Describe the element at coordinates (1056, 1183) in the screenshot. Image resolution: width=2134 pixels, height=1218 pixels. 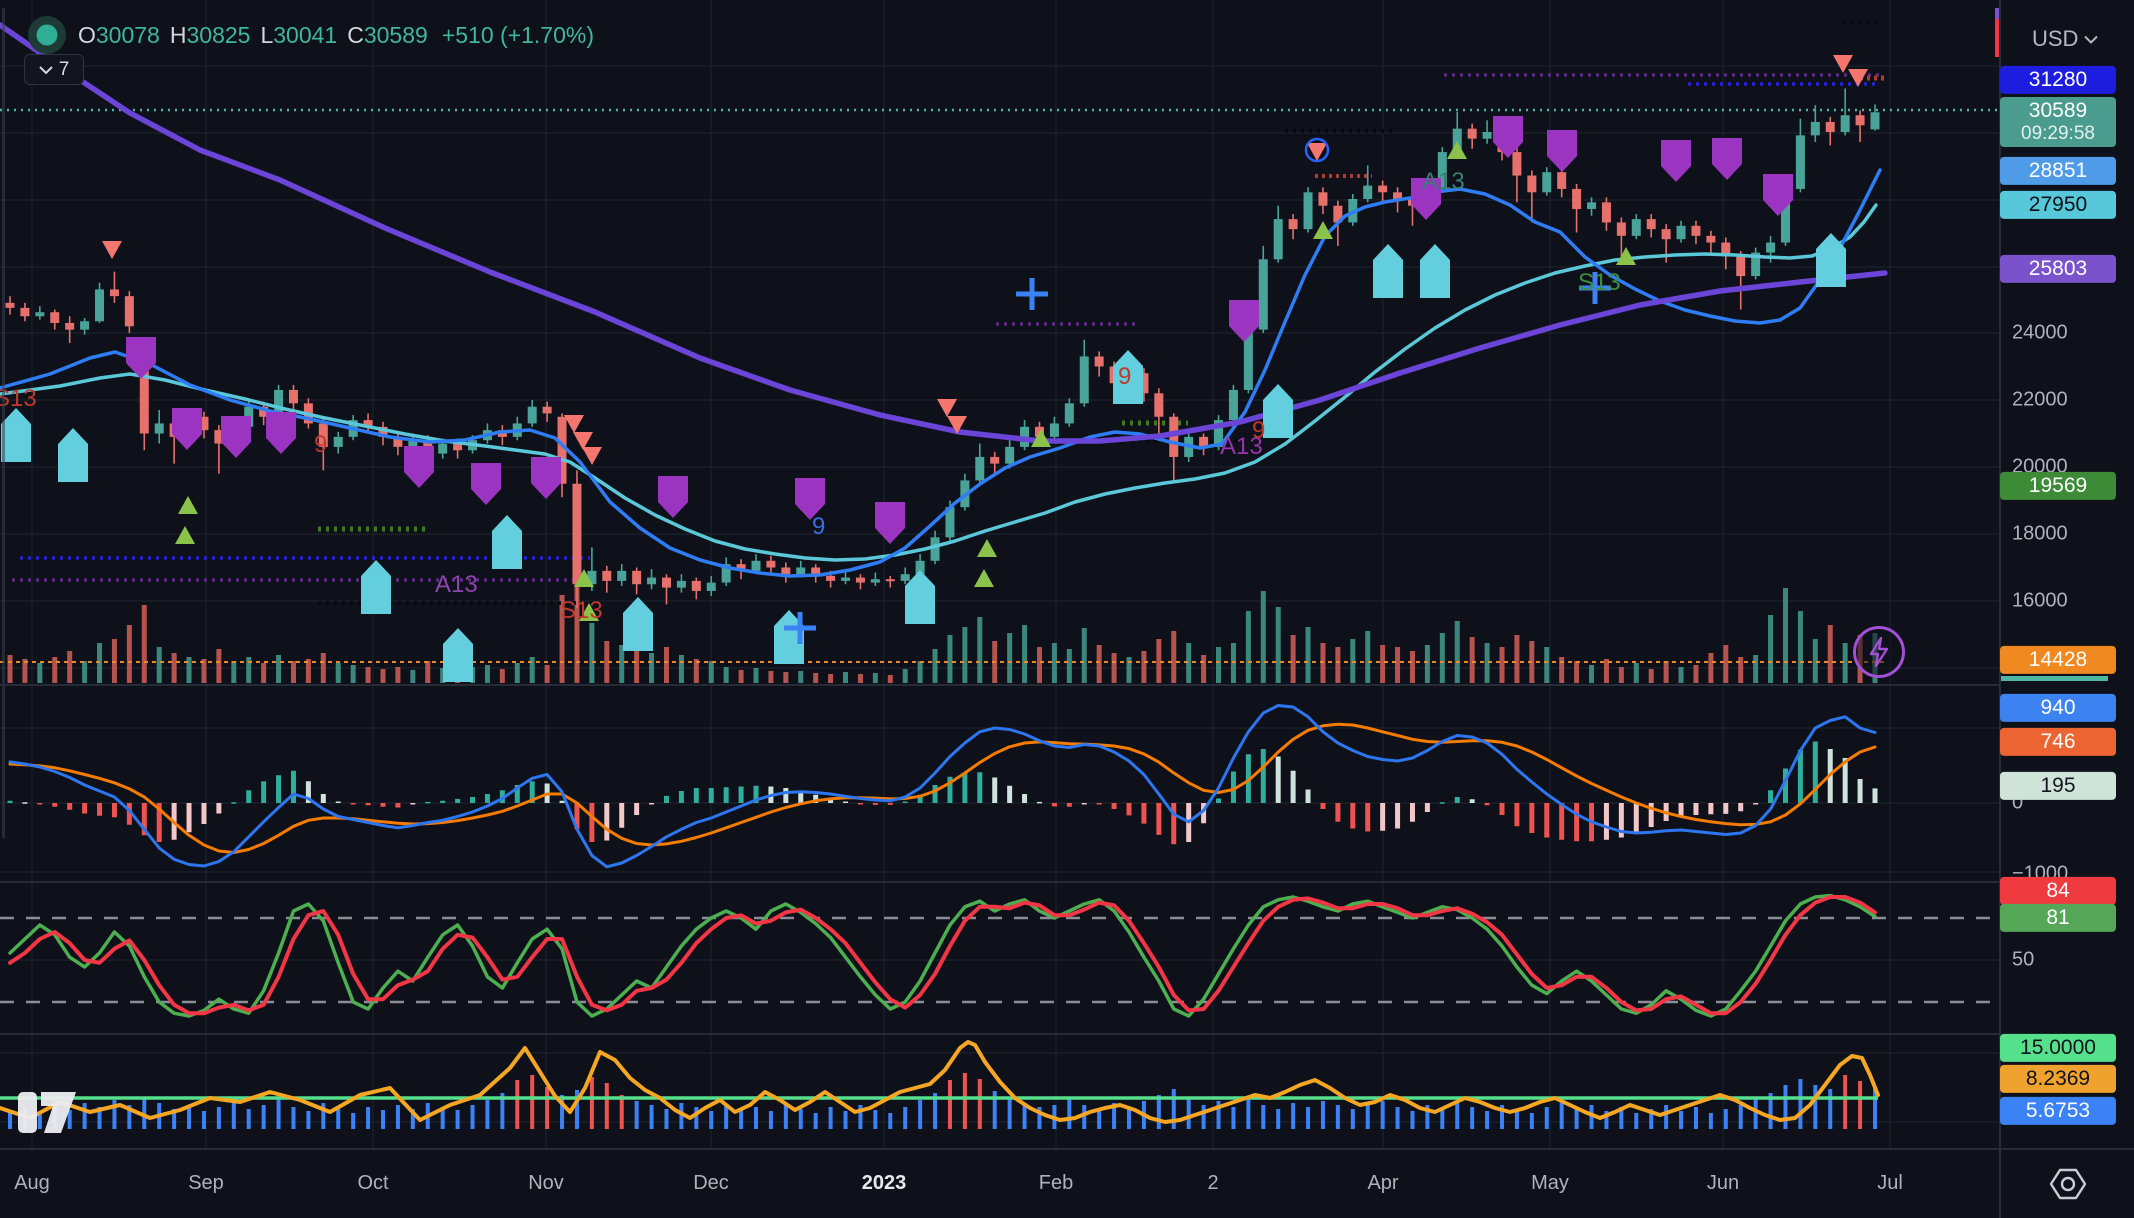
I see `time-axis-label: Feb` at that location.